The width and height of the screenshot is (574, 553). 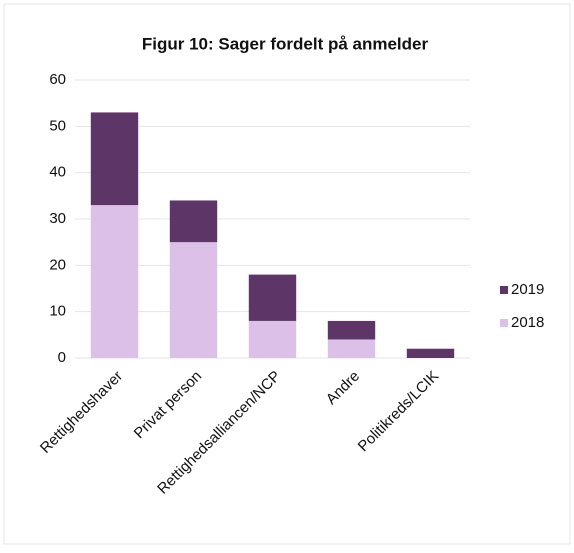 What do you see at coordinates (57, 79) in the screenshot?
I see `y-tick-label: 60` at bounding box center [57, 79].